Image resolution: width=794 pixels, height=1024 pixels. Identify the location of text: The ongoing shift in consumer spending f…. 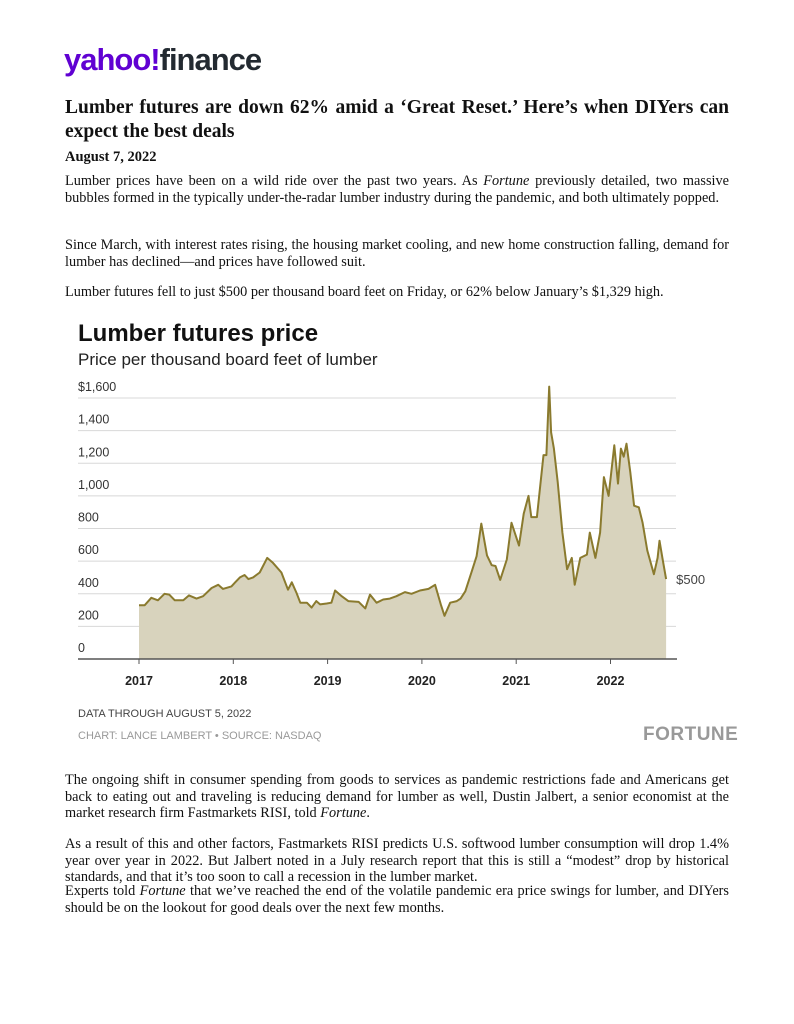
(397, 796).